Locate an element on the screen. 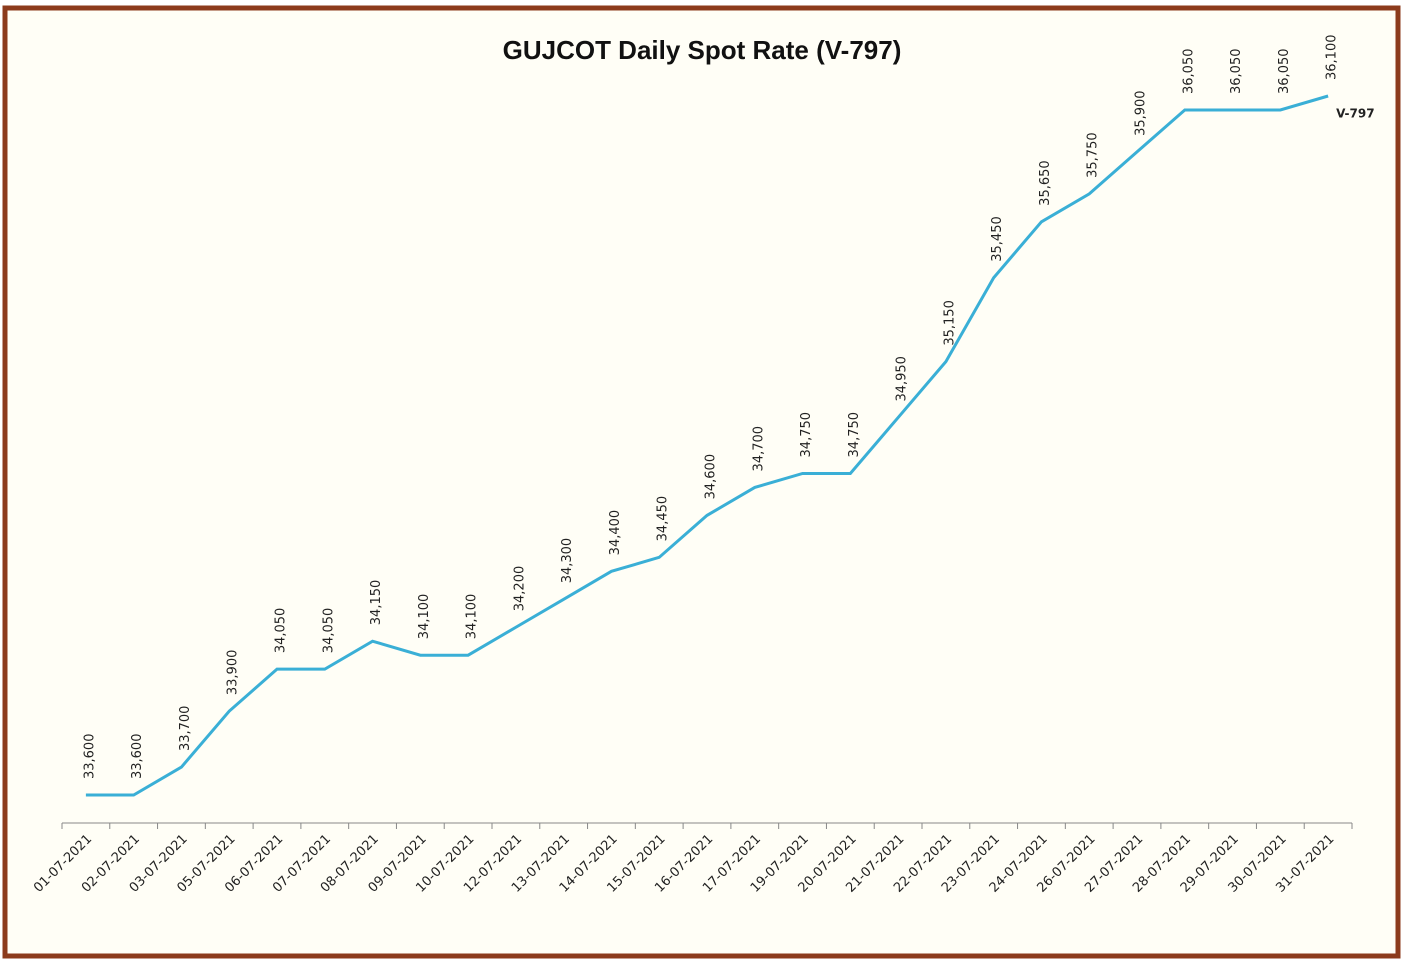  data-label: 35,450 is located at coordinates (997, 239).